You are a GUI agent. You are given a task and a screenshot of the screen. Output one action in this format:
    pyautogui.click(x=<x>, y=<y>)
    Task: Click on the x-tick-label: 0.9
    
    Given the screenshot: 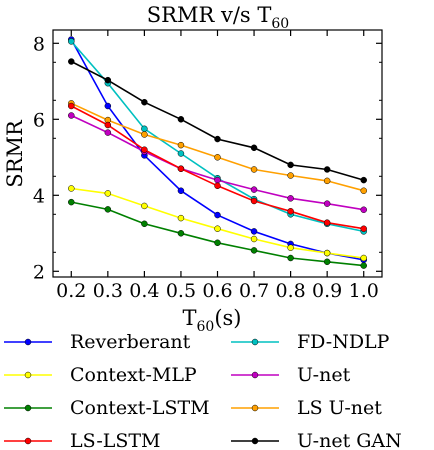 What is the action you would take?
    pyautogui.click(x=327, y=291)
    